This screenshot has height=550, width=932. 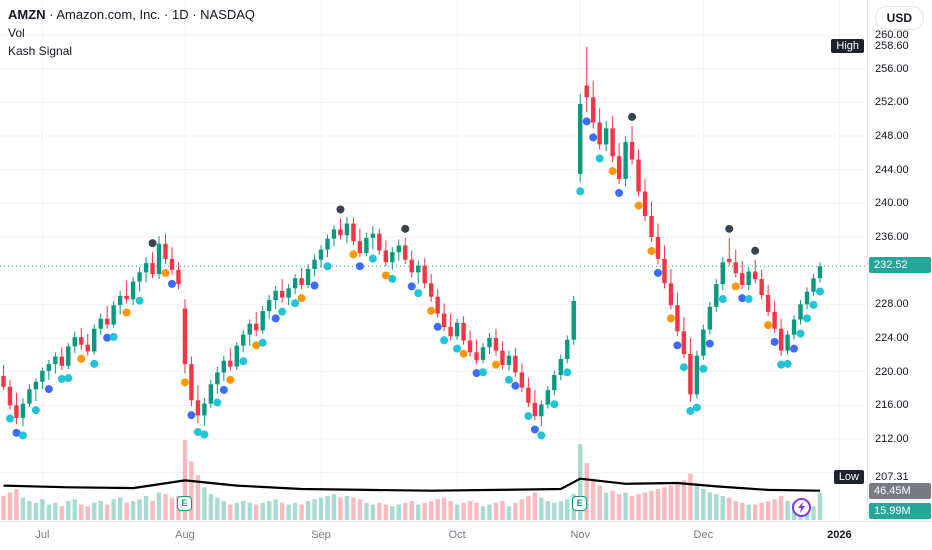 What do you see at coordinates (892, 35) in the screenshot?
I see `price-tick-label: 260.00` at bounding box center [892, 35].